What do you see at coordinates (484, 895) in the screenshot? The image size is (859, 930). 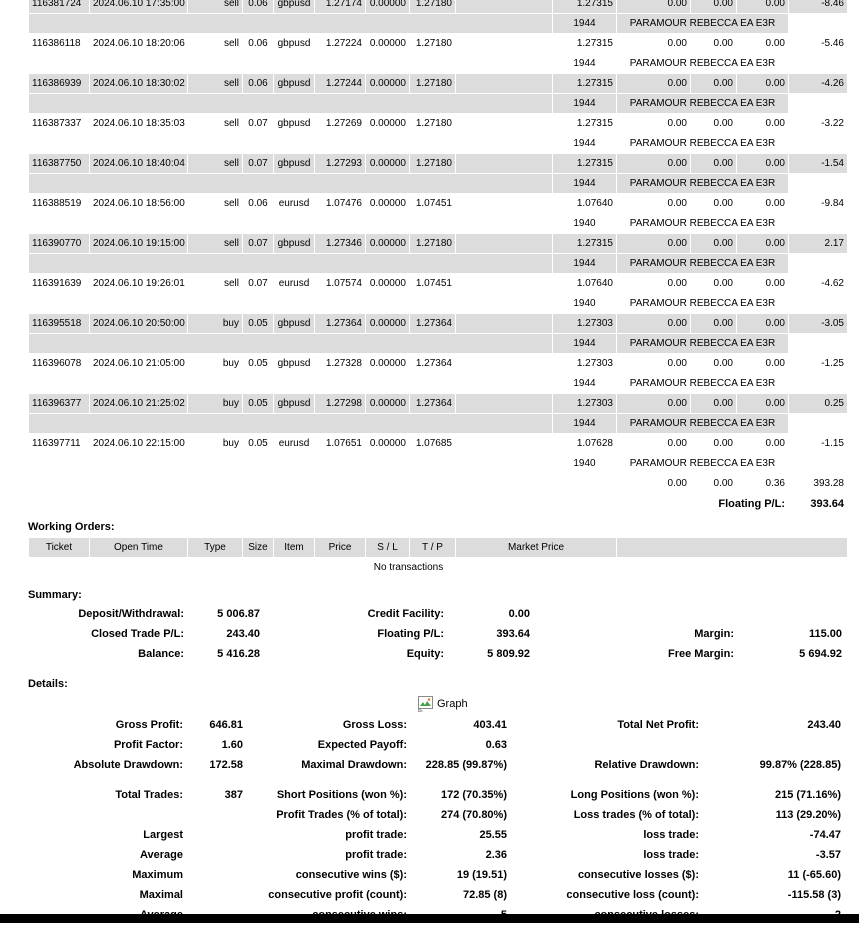 I see `details-value-cell: 72.85 (8)` at bounding box center [484, 895].